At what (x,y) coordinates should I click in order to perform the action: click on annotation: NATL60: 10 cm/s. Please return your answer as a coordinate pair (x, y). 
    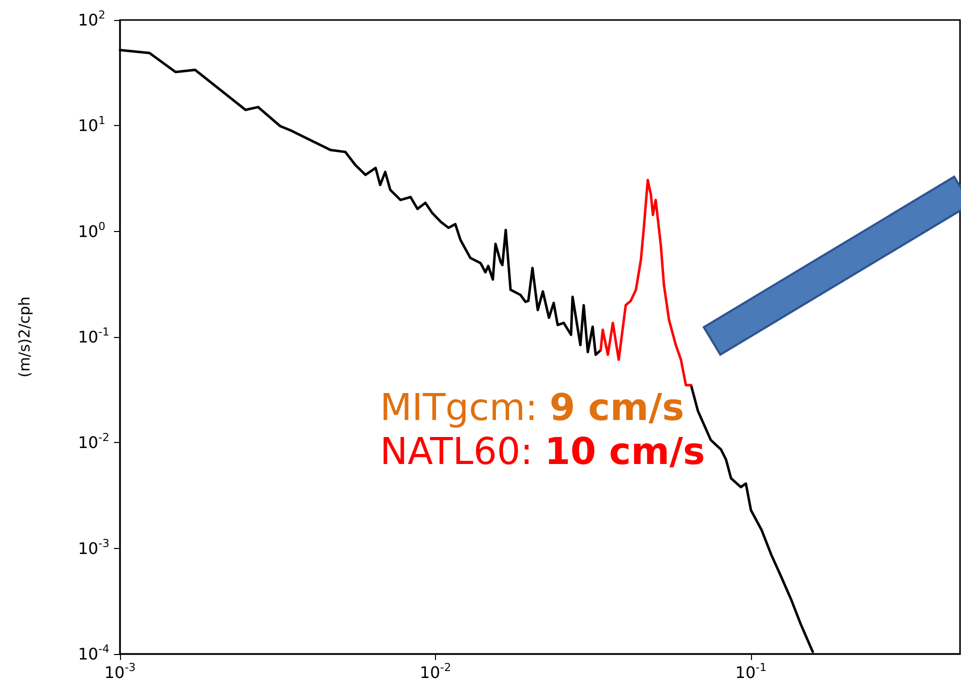
    Looking at the image, I should click on (543, 451).